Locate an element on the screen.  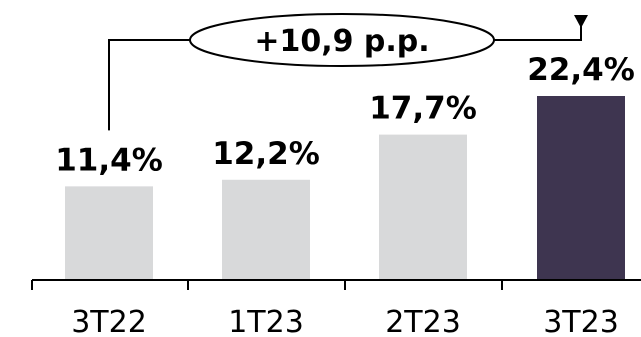
data-label-2t23: 17,7% is located at coordinates (423, 109).